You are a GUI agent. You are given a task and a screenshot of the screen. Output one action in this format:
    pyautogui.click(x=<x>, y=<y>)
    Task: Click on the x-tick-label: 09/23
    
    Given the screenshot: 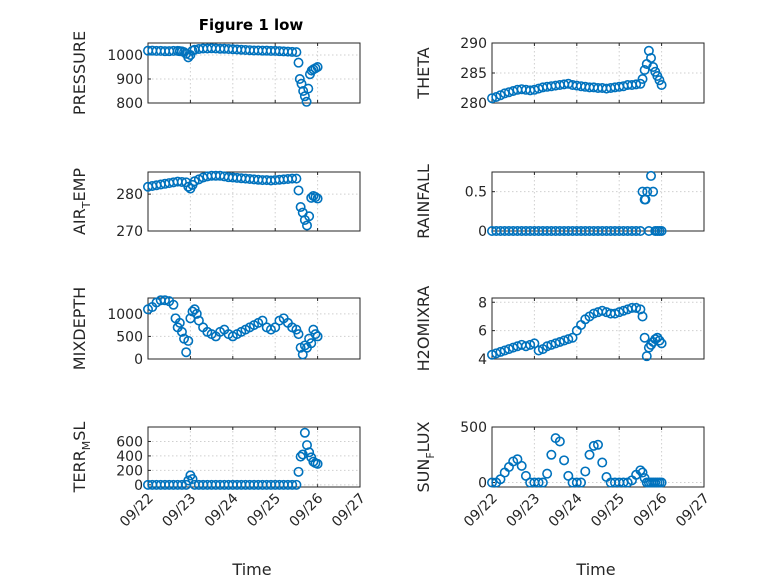 What is the action you would take?
    pyautogui.click(x=523, y=511)
    